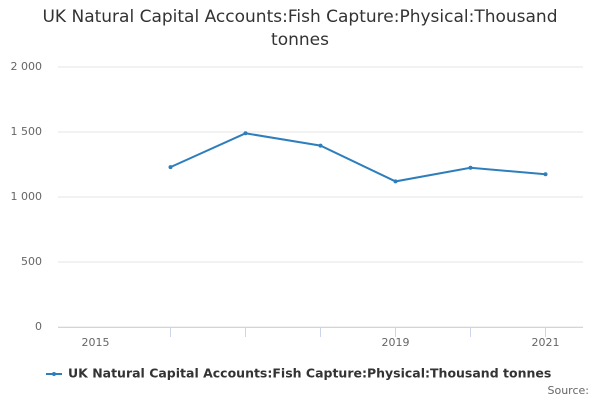 The height and width of the screenshot is (400, 600). Describe the element at coordinates (96, 342) in the screenshot. I see `x-tick-label: 2015` at that location.